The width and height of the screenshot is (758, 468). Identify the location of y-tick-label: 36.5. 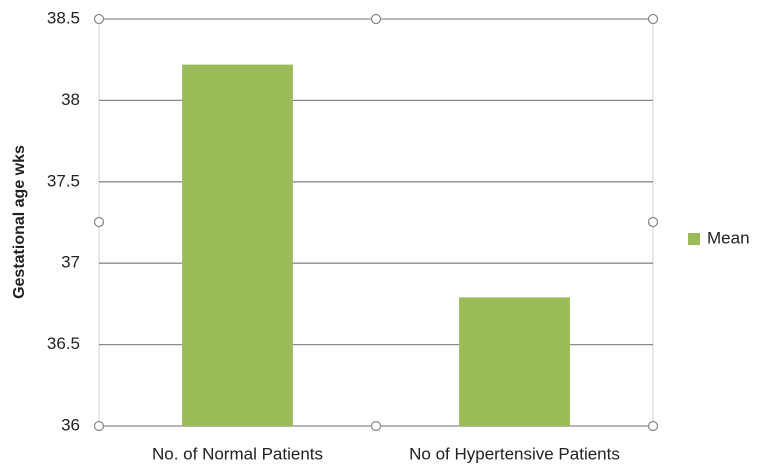
(63, 343).